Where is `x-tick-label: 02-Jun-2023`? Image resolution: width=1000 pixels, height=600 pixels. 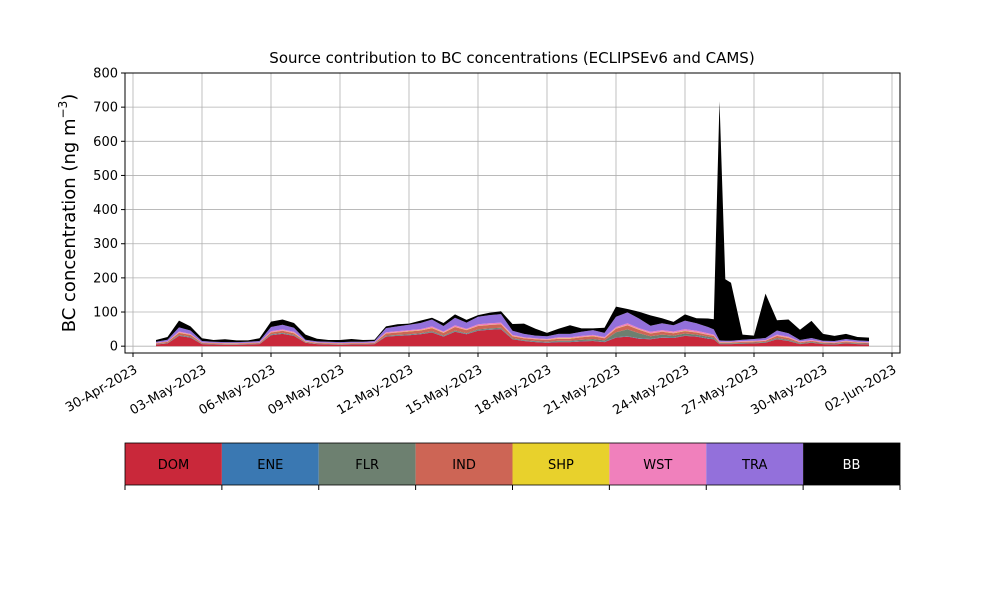 x-tick-label: 02-Jun-2023 is located at coordinates (860, 388).